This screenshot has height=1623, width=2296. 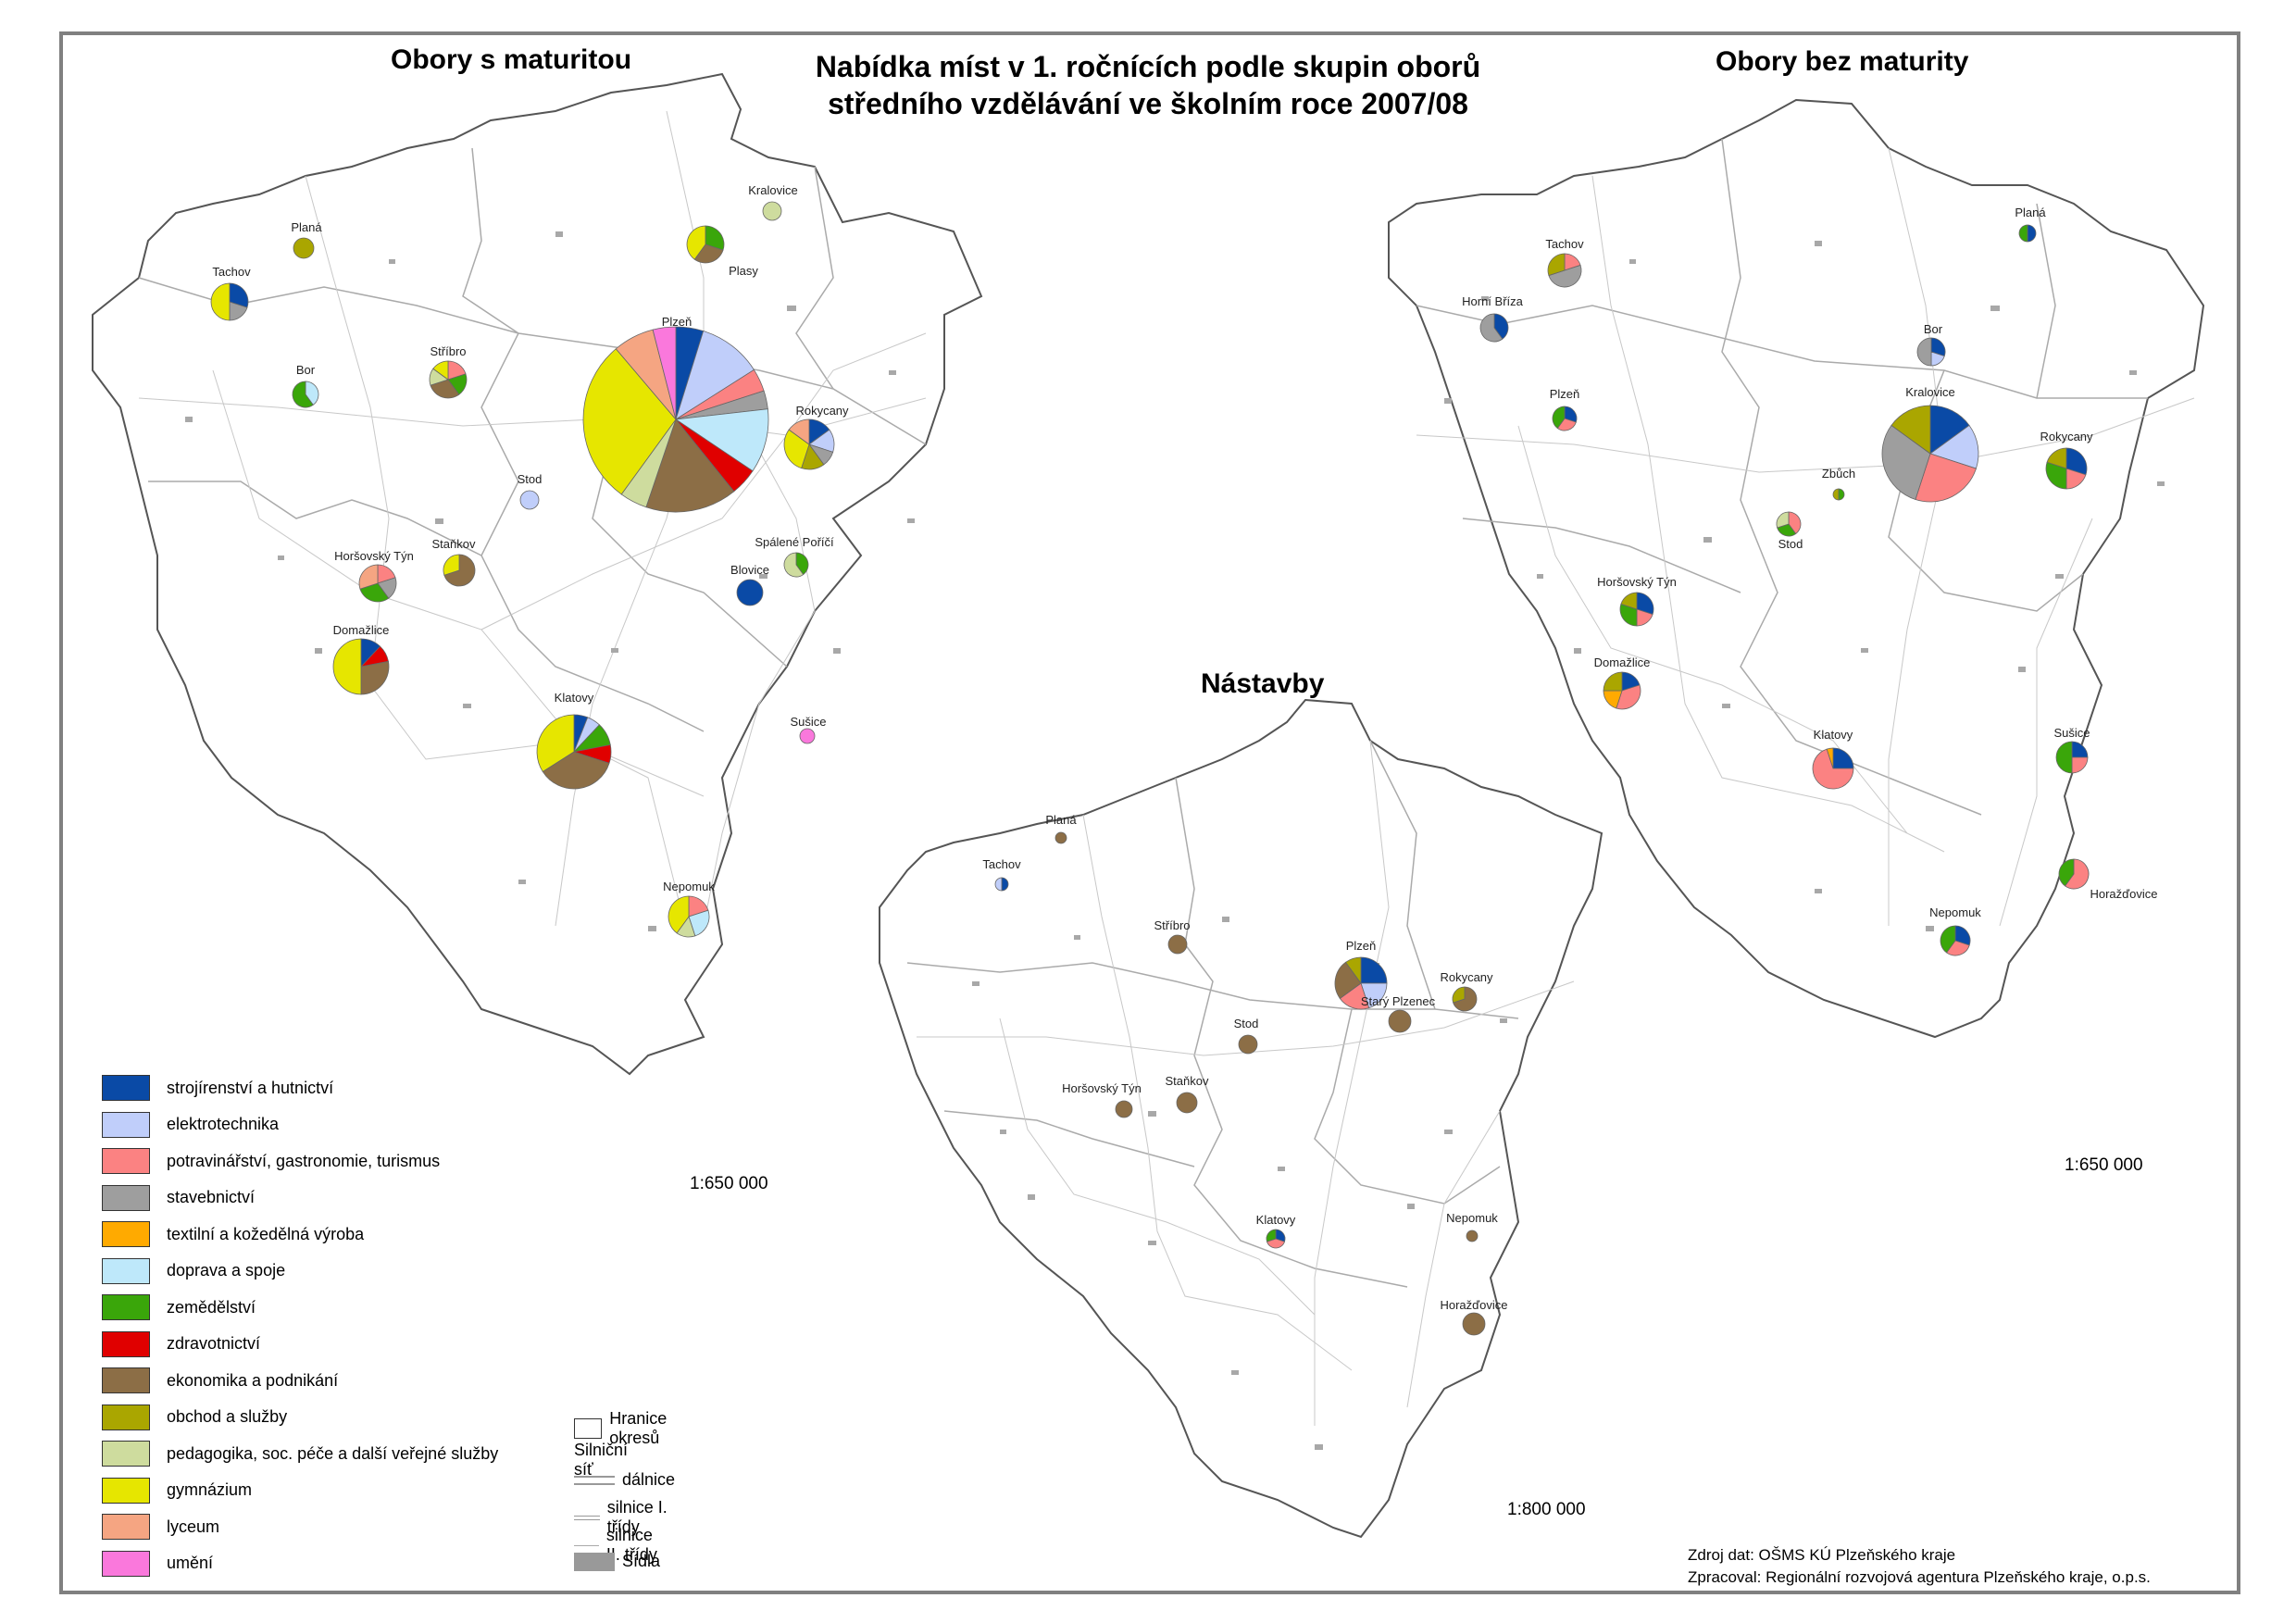 What do you see at coordinates (587, 1518) in the screenshot?
I see `road1-swatch` at bounding box center [587, 1518].